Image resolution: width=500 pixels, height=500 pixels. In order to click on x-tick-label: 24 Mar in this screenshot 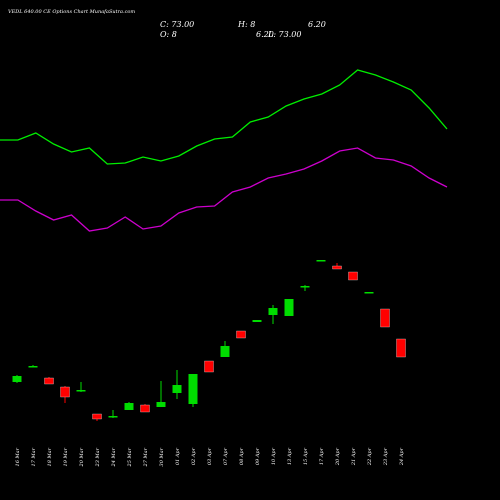, I will do `click(114, 457)`.